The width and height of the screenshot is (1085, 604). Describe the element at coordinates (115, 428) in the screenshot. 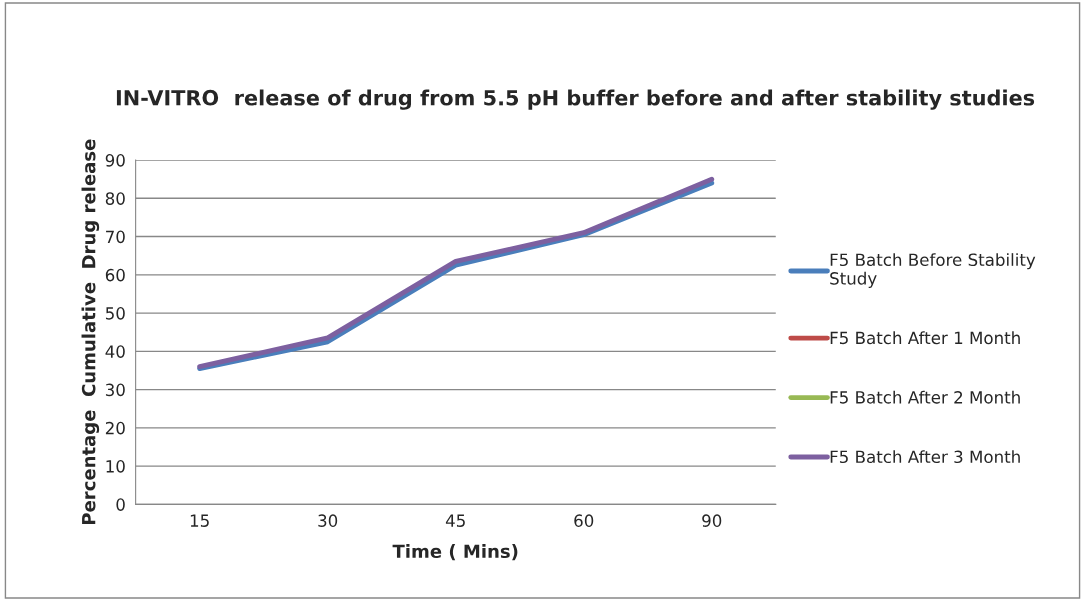

I see `y-tick-label: 20` at that location.